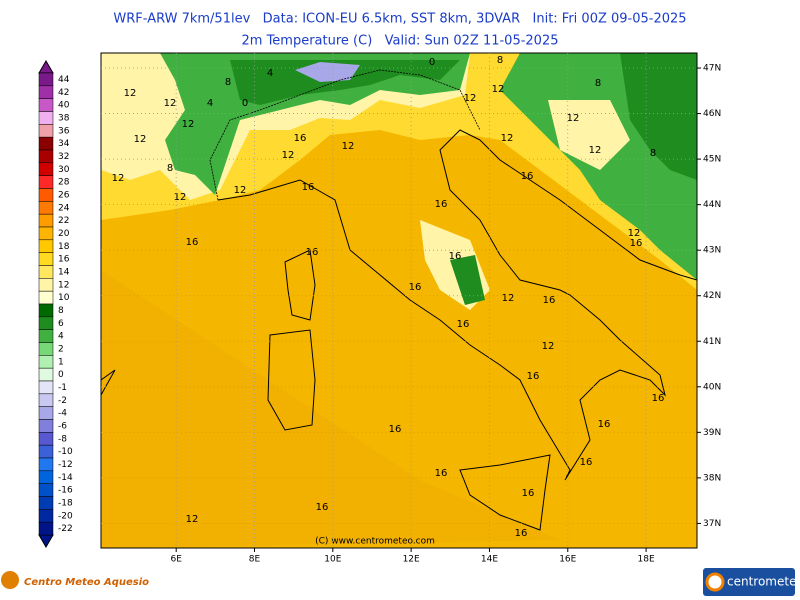 The width and height of the screenshot is (800, 600). Describe the element at coordinates (62, 401) in the screenshot. I see `colorbar-label: -2` at that location.